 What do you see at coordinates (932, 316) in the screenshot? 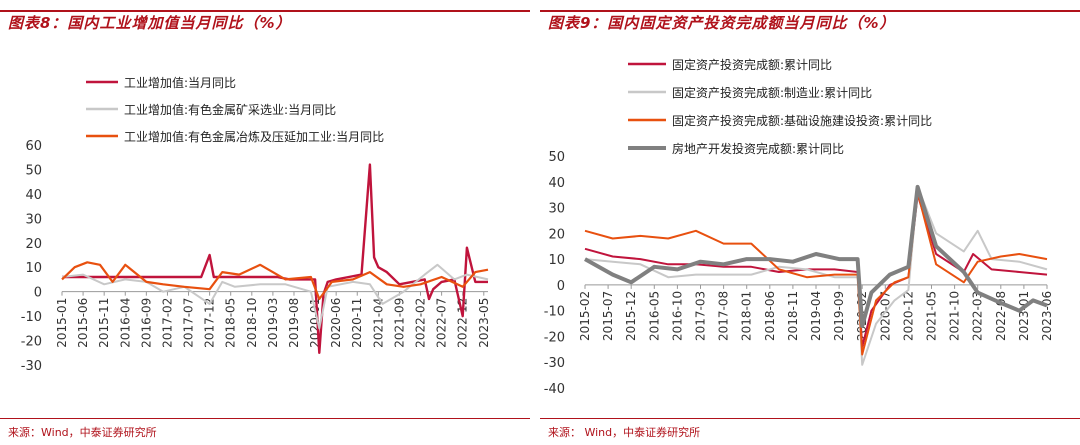
I see `x-tick-label: 2021-05` at bounding box center [932, 316].